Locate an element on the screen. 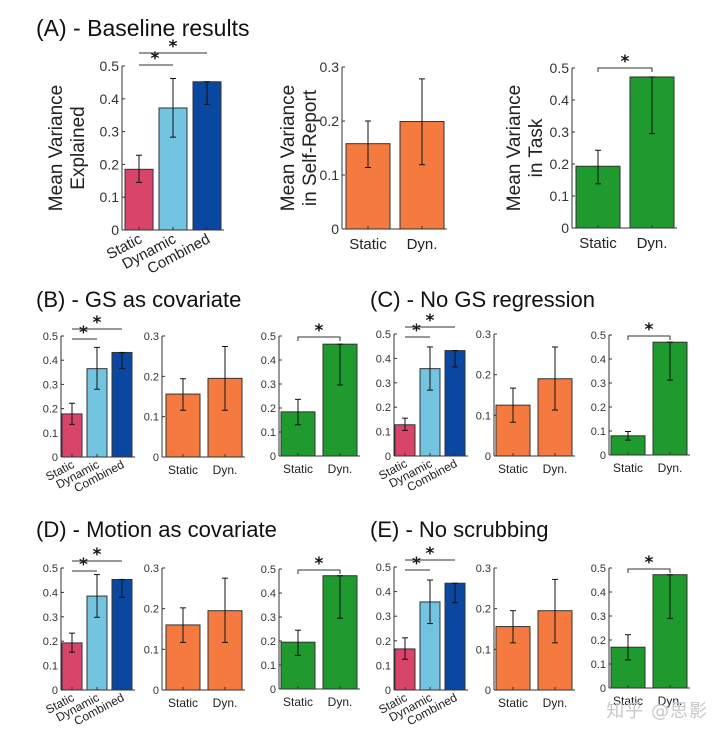 Image resolution: width=720 pixels, height=747 pixels. chart-d3-ytick-label: 0.4 is located at coordinates (268, 594).